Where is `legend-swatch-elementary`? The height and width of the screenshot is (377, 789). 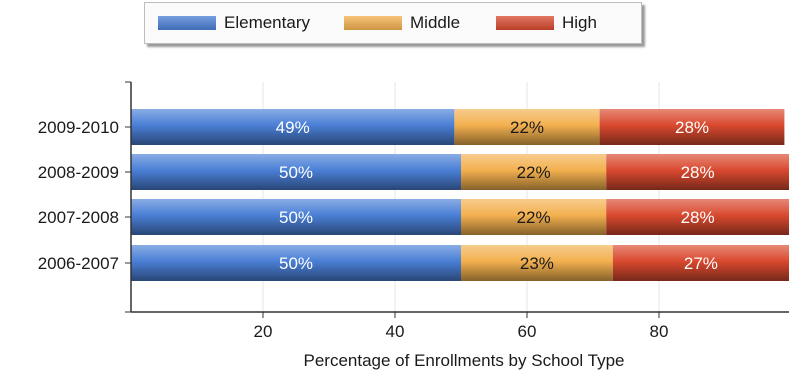 legend-swatch-elementary is located at coordinates (187, 23).